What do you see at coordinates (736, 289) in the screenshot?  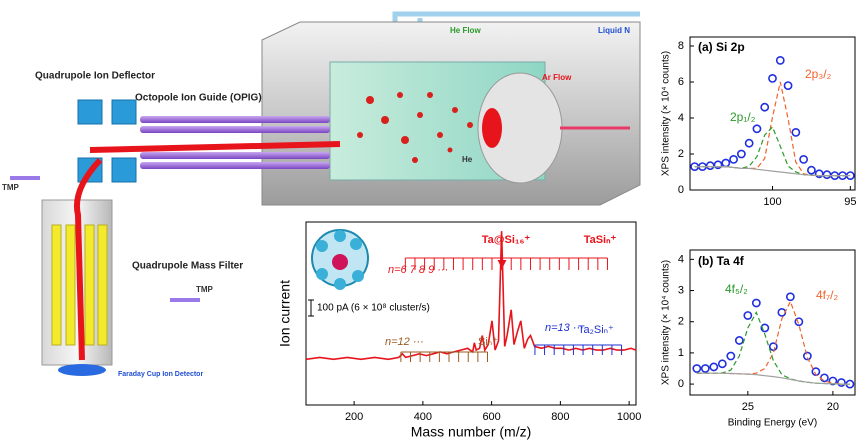 I see `series-label: 4f₅/₂` at bounding box center [736, 289].